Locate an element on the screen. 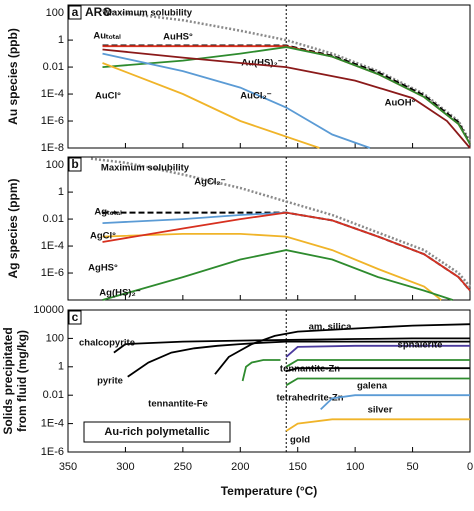 The image size is (474, 511). series-label: Auₜₒₜₐₗ is located at coordinates (107, 36).